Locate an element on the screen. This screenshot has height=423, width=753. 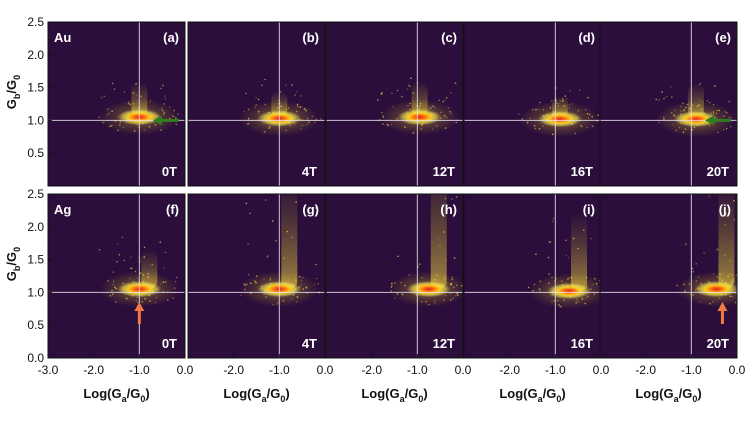
field-label: 4T is located at coordinates (309, 171).